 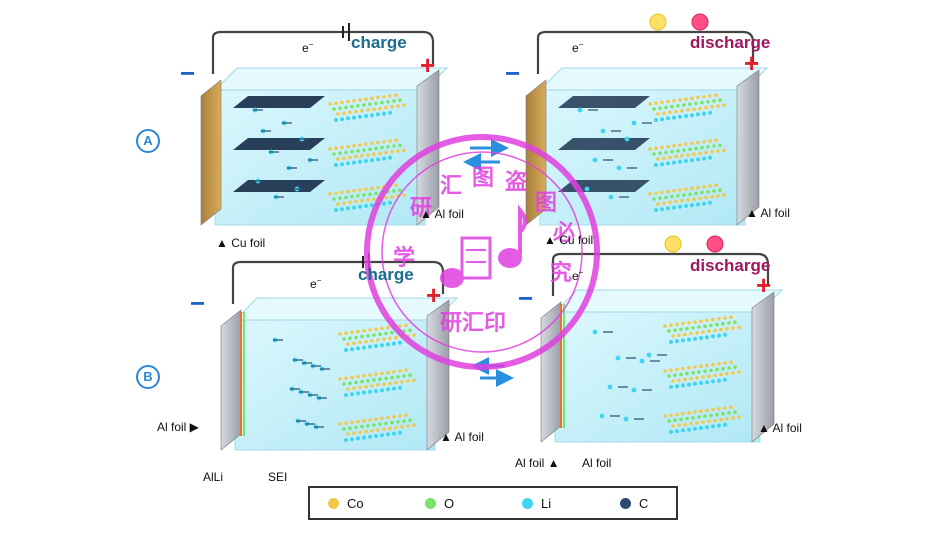 What do you see at coordinates (279, 186) in the screenshot?
I see `graphite-layer` at bounding box center [279, 186].